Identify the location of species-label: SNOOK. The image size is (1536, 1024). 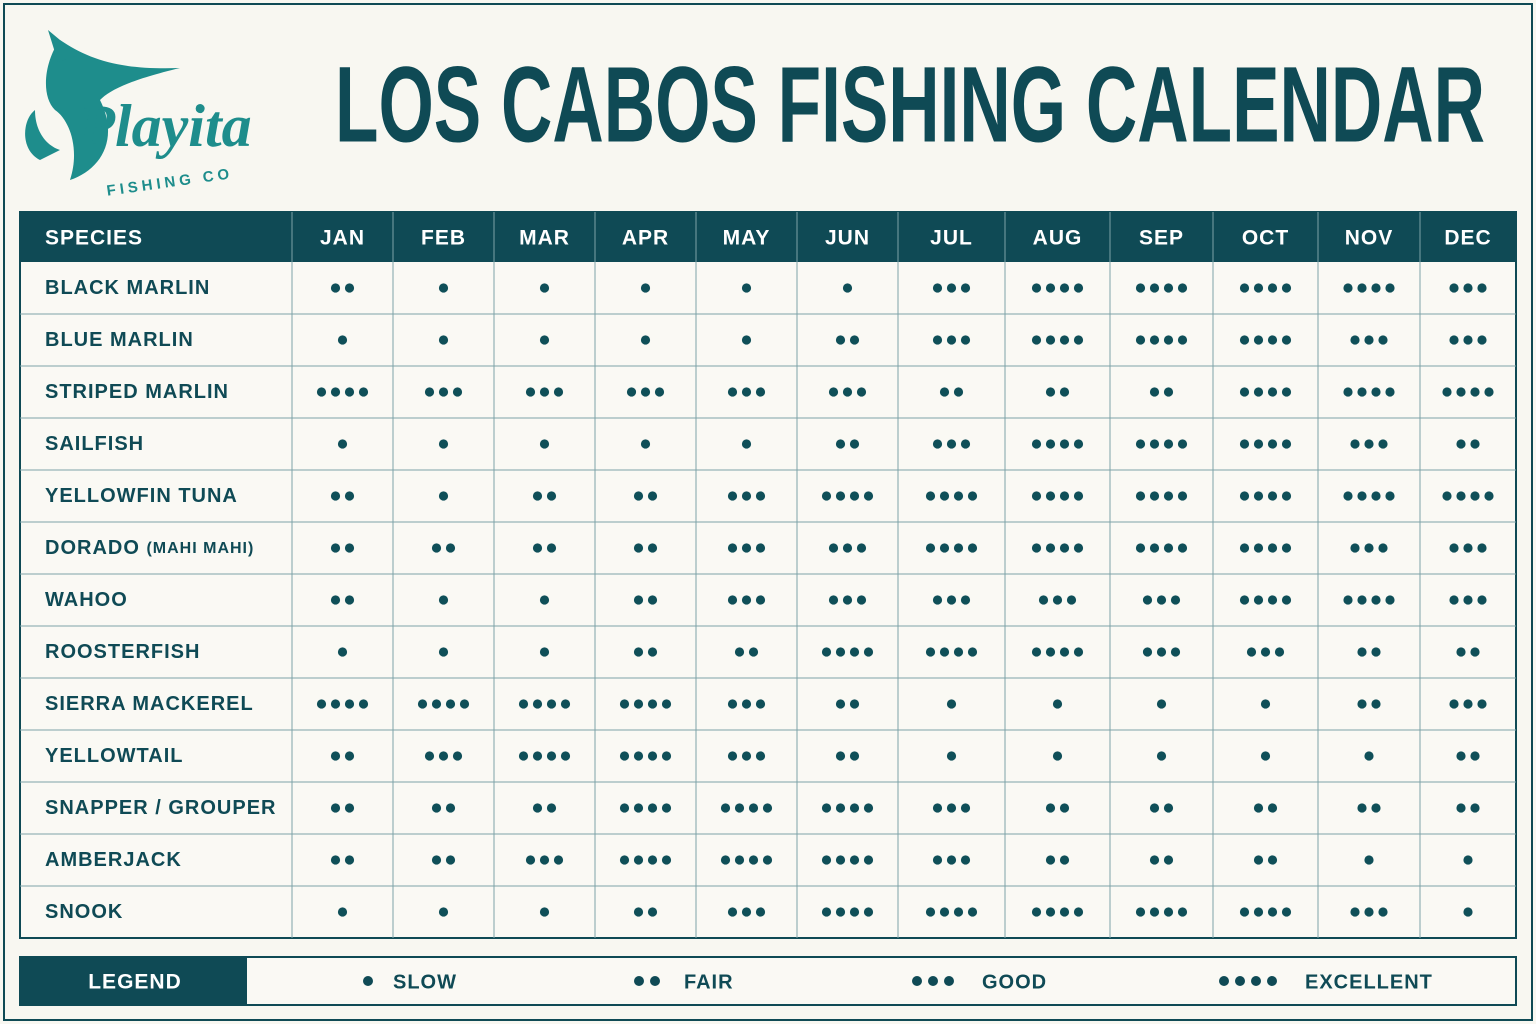
(84, 912).